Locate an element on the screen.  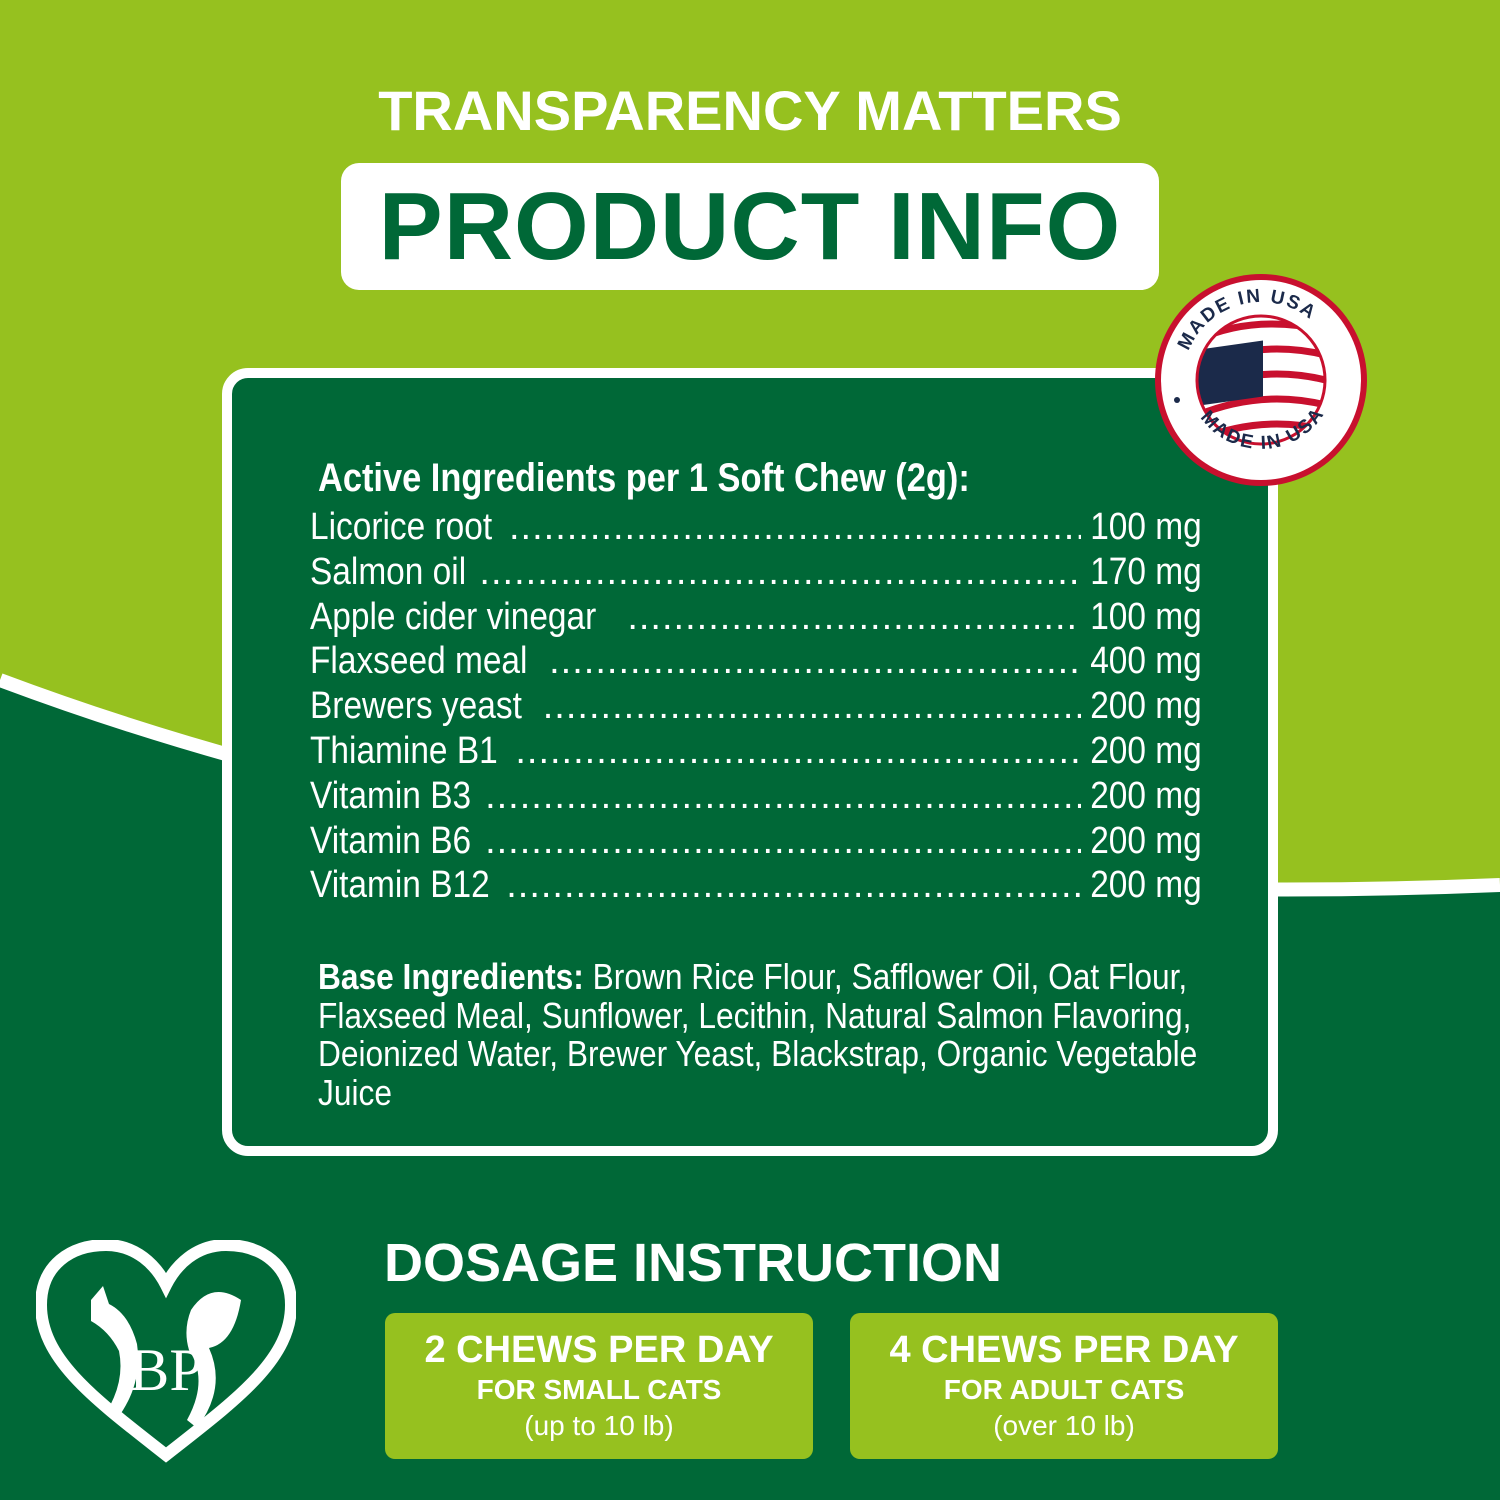
dosage-amount: 2 CHEWS PER DAY is located at coordinates (599, 1350).